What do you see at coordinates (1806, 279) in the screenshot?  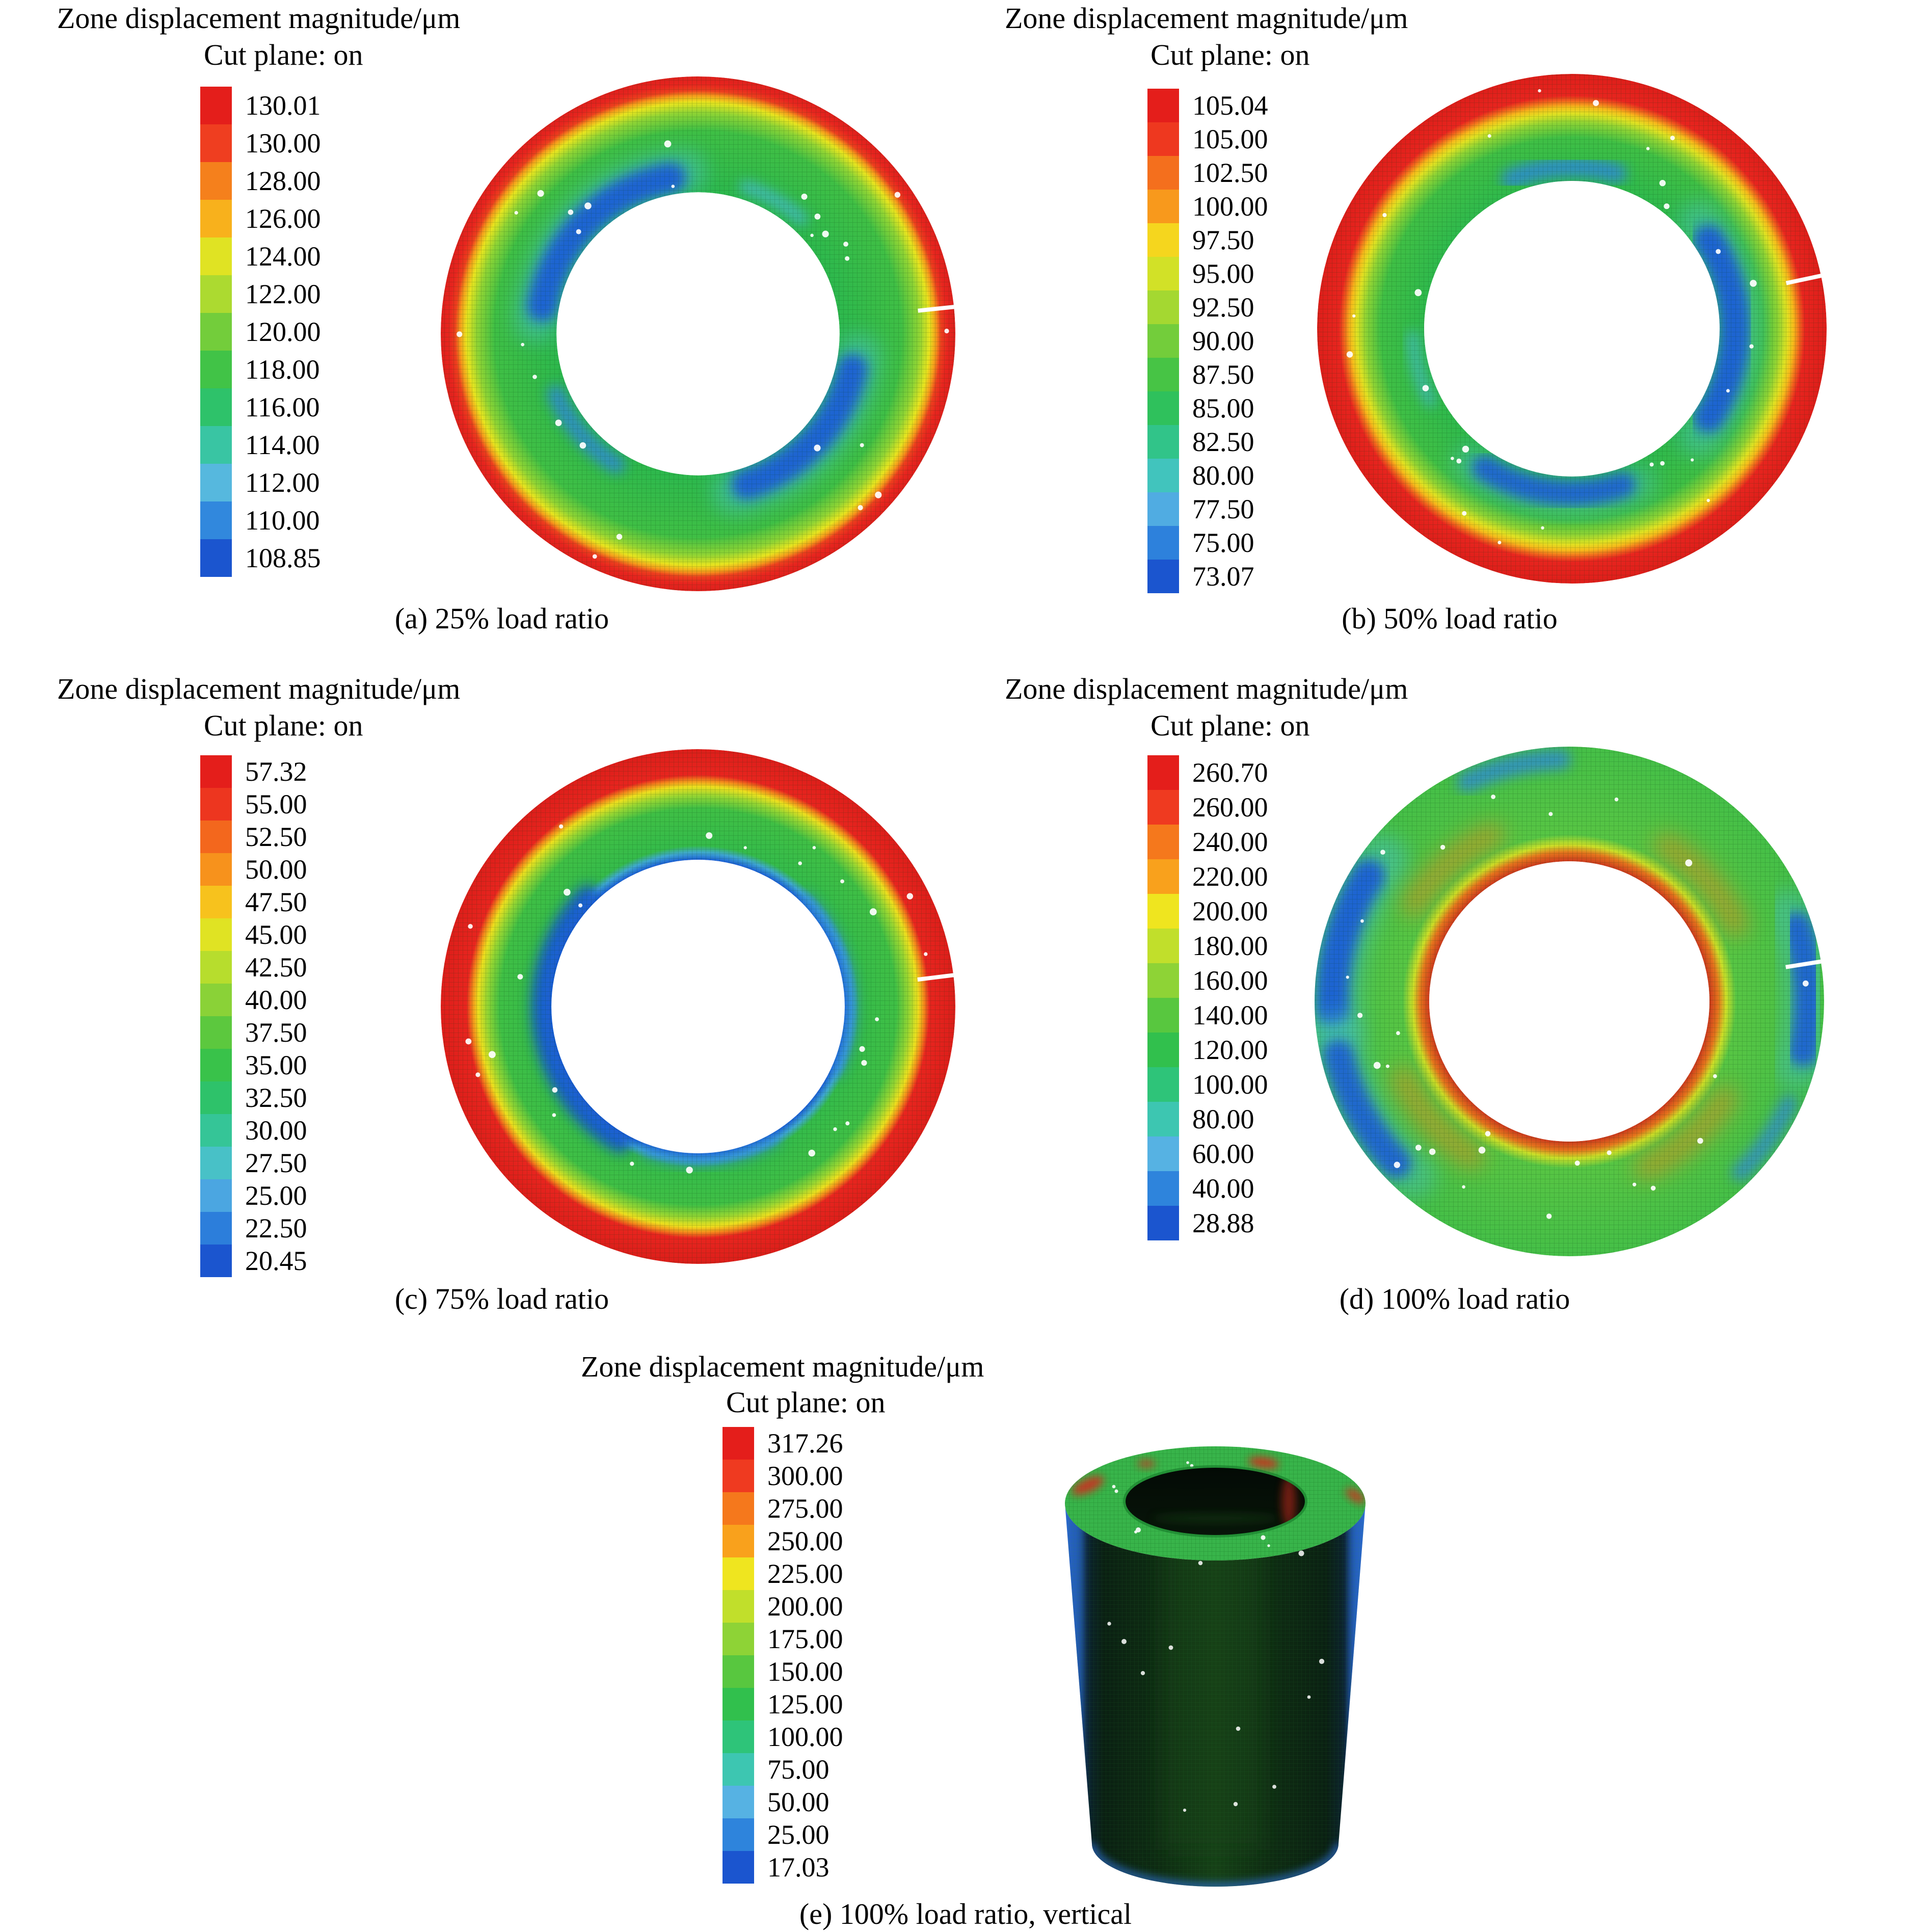 I see `history-slit` at bounding box center [1806, 279].